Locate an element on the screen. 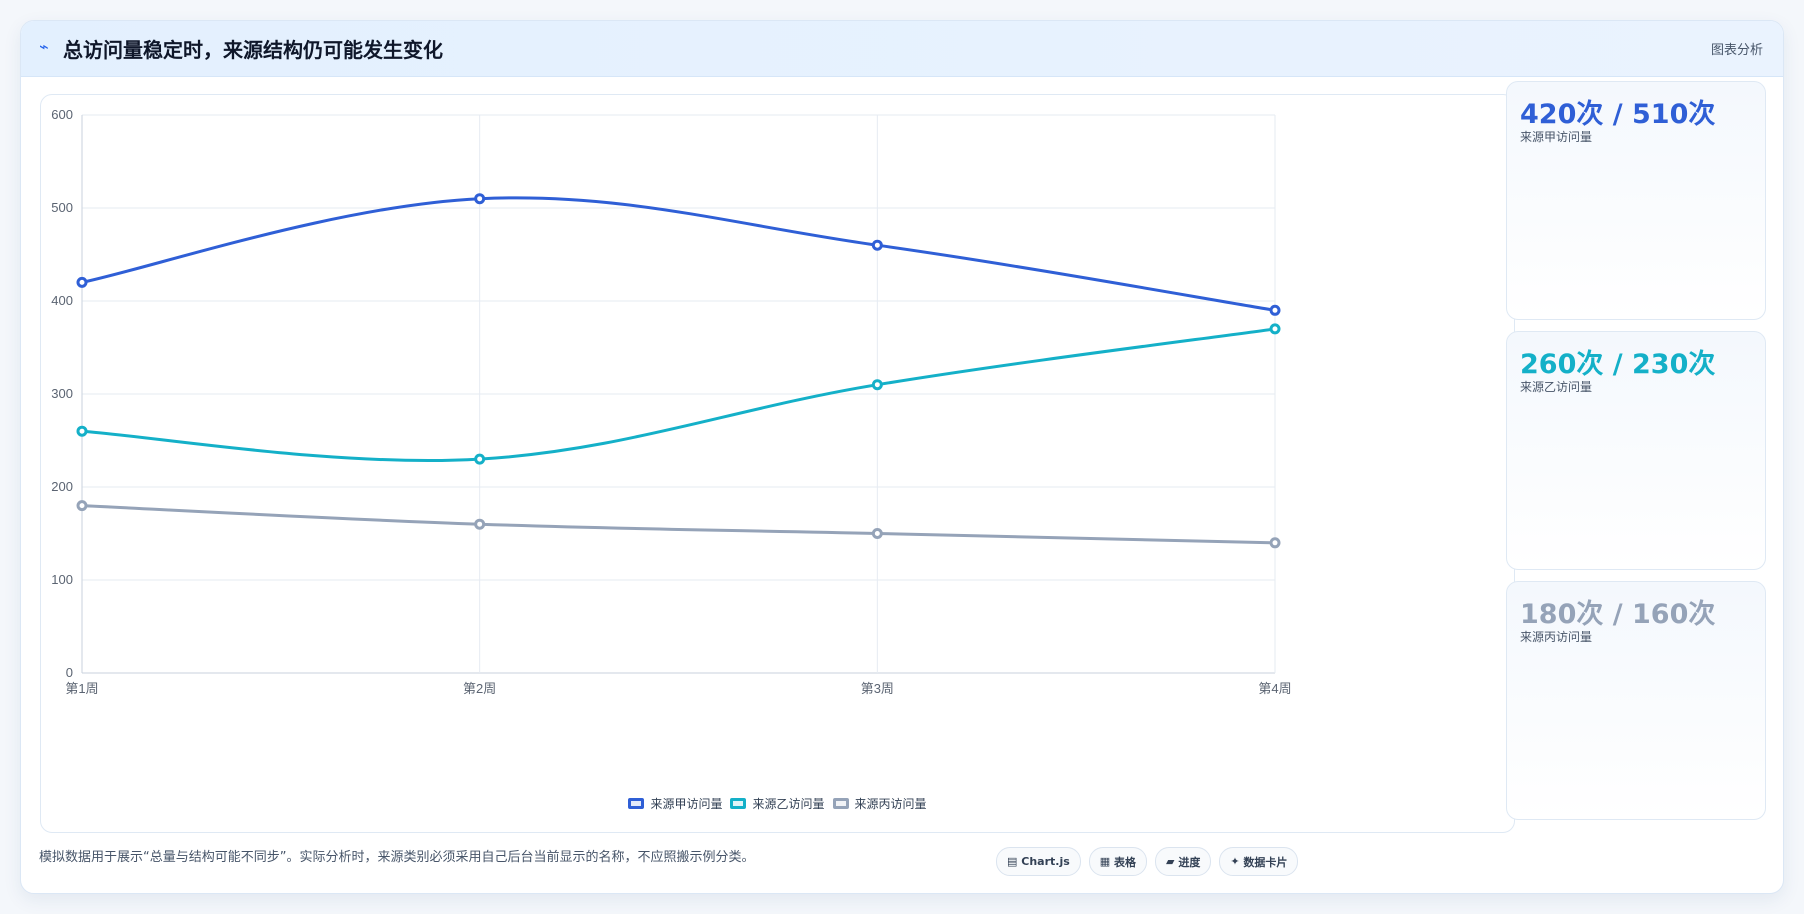 The width and height of the screenshot is (1804, 914). tech-pills: ▤ Chart.js ▦ 表格 ▰ 进度 ✦ 数据卡片 is located at coordinates (1147, 861).